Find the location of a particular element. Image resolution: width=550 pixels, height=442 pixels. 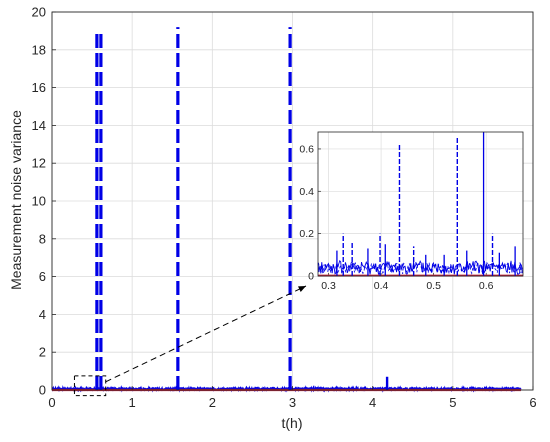

y-tick-label: 0 is located at coordinates (42, 390).